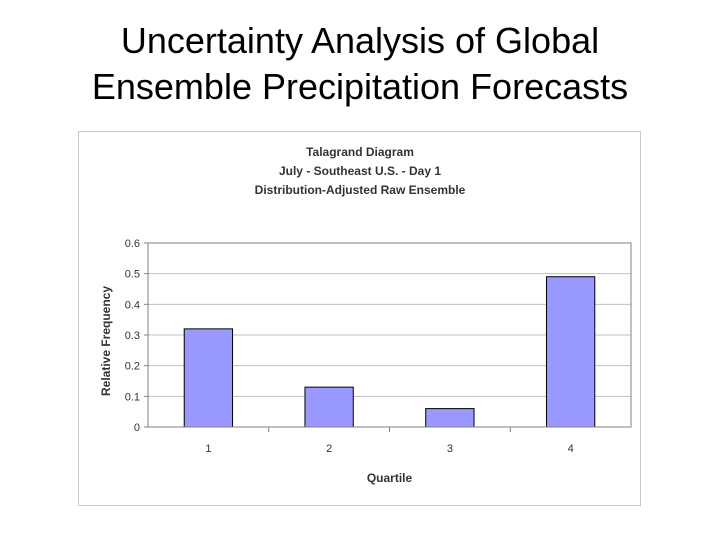 This screenshot has width=720, height=540. I want to click on y-tick-label: 0.2, so click(132, 367).